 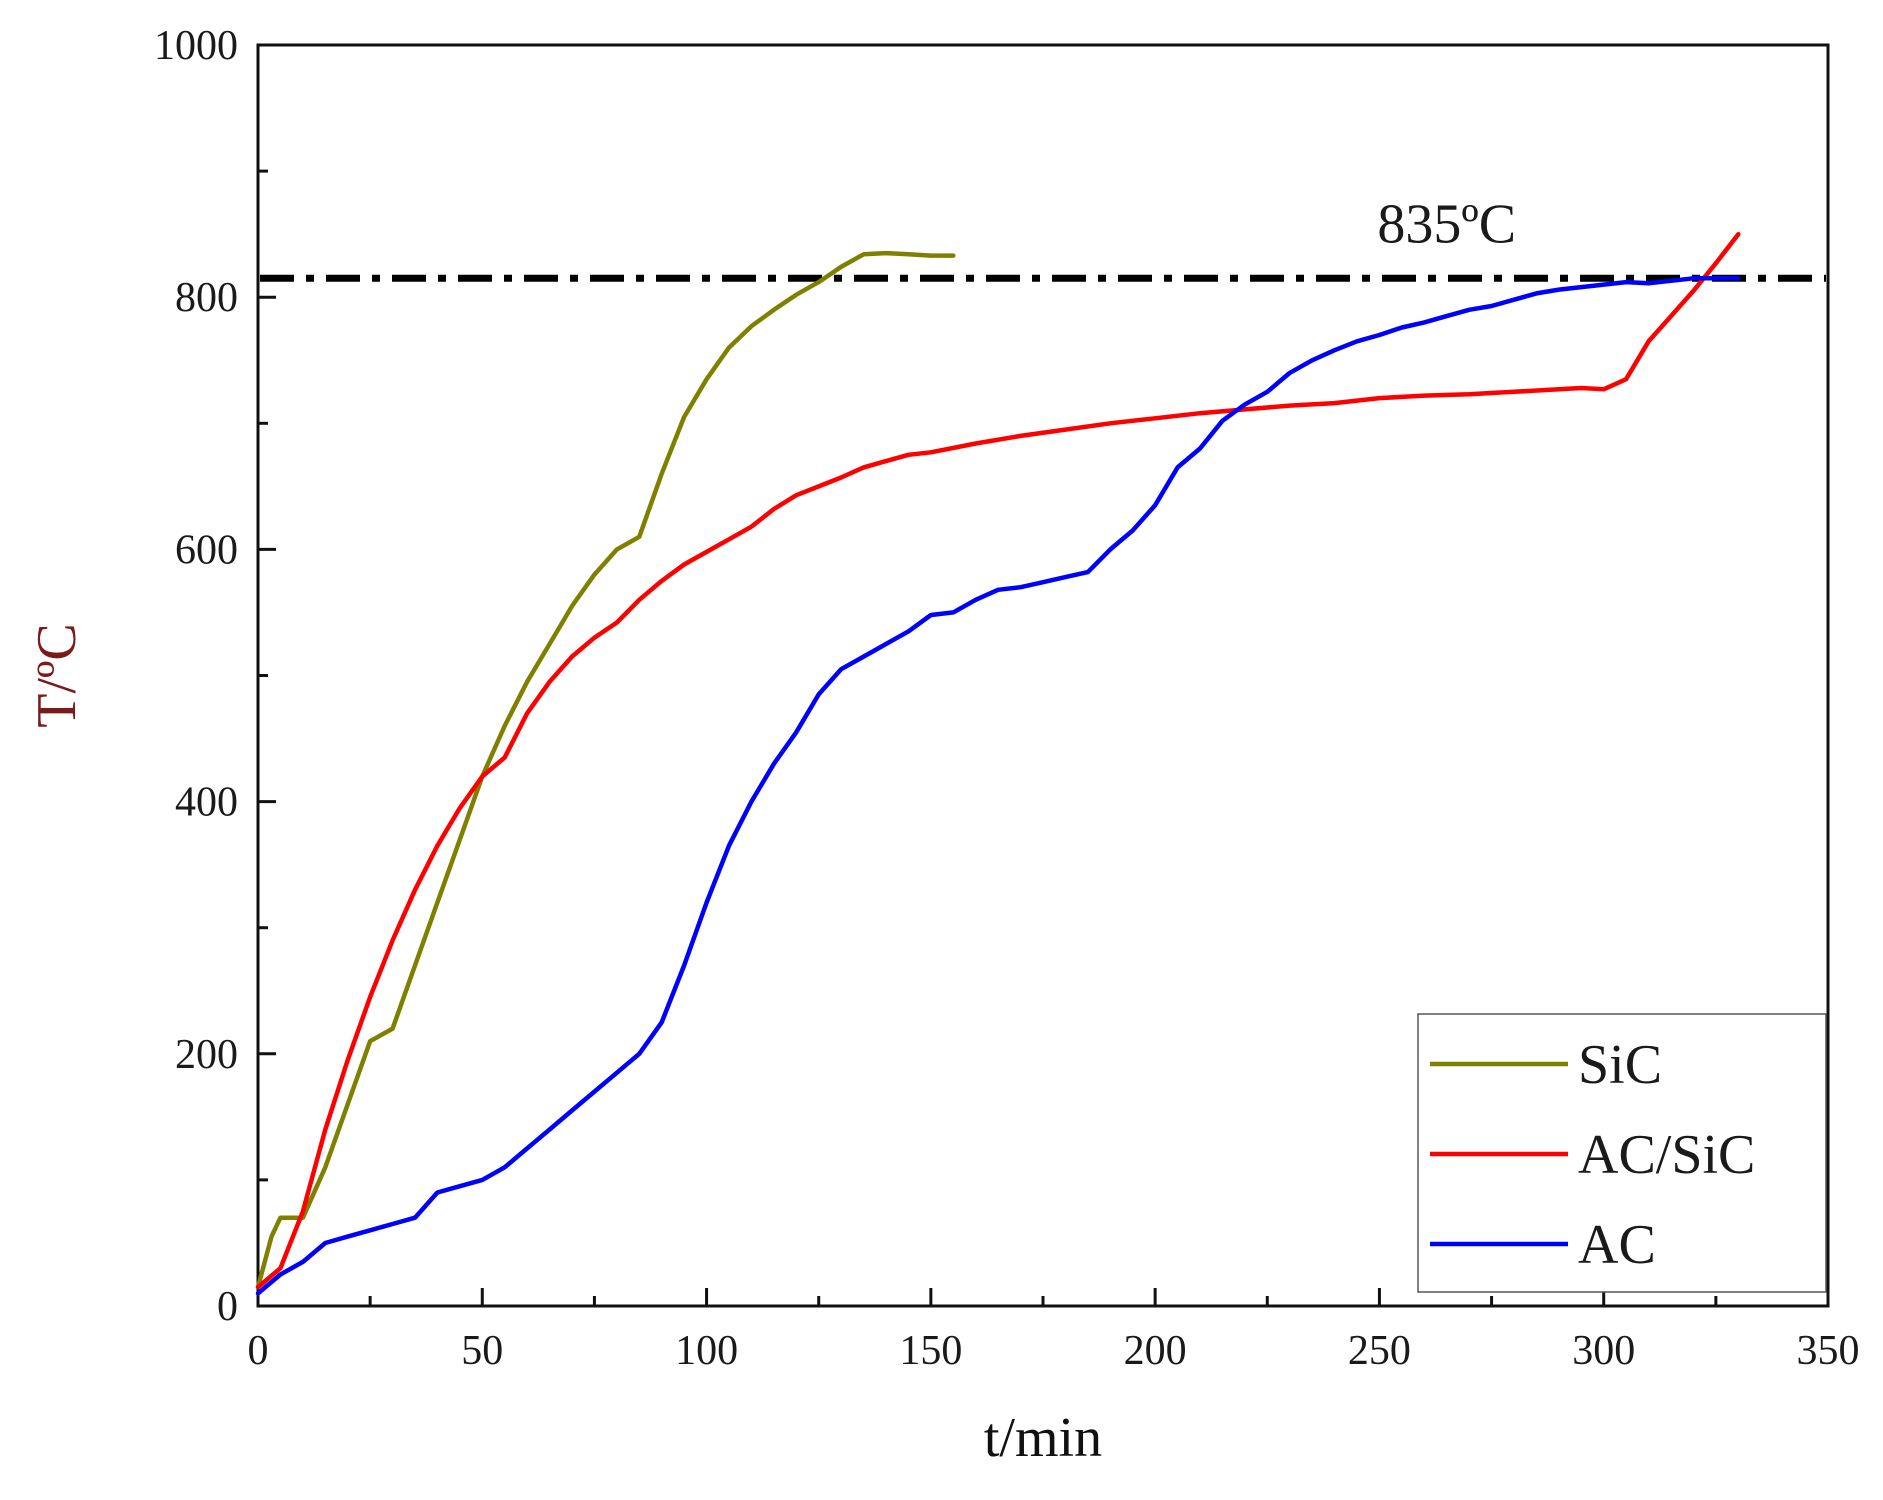 What do you see at coordinates (206, 298) in the screenshot?
I see `y-tick-label: 800` at bounding box center [206, 298].